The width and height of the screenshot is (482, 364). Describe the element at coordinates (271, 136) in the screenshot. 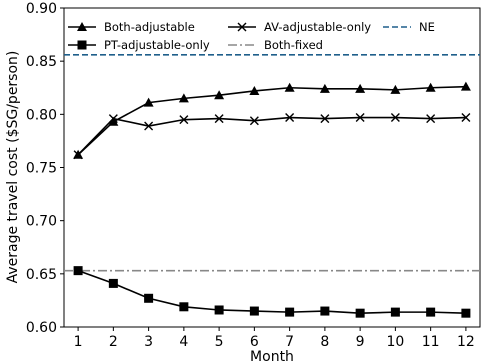

I see `series-line-av-adjustable-only` at that location.